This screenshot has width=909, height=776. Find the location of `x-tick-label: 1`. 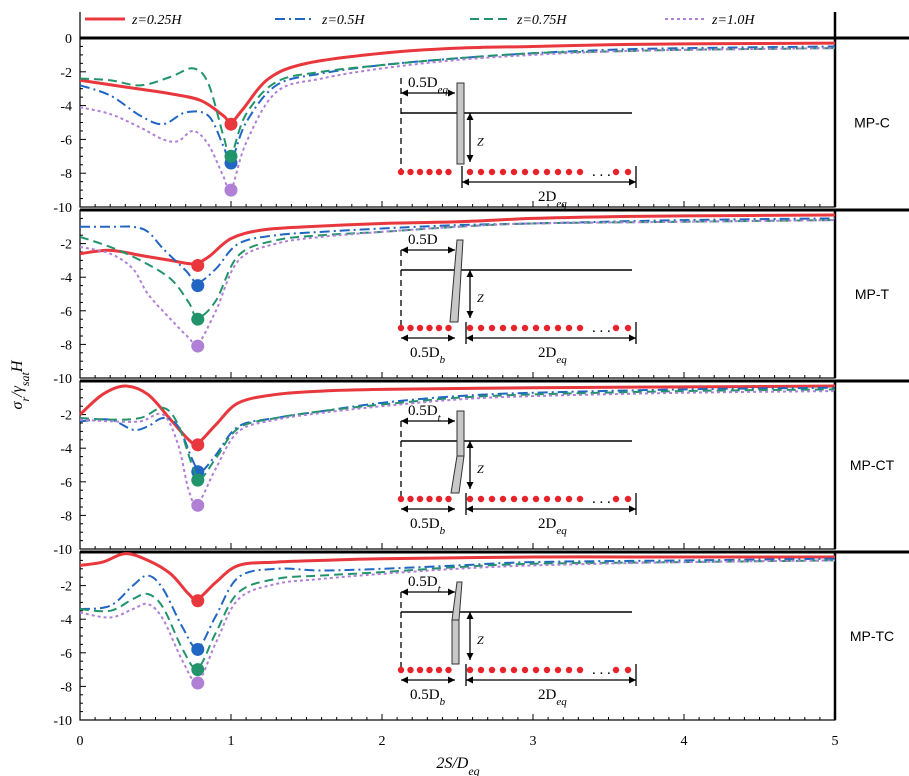

x-tick-label: 1 is located at coordinates (231, 741).